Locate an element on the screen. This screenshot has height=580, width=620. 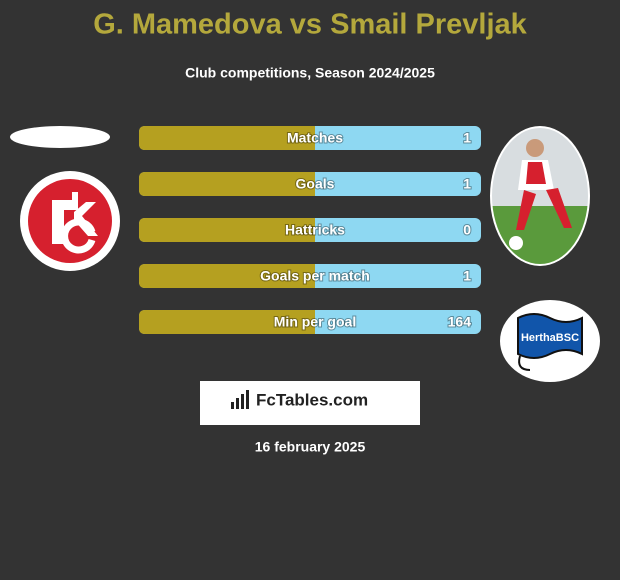
player-photo is located at coordinates (540, 196).